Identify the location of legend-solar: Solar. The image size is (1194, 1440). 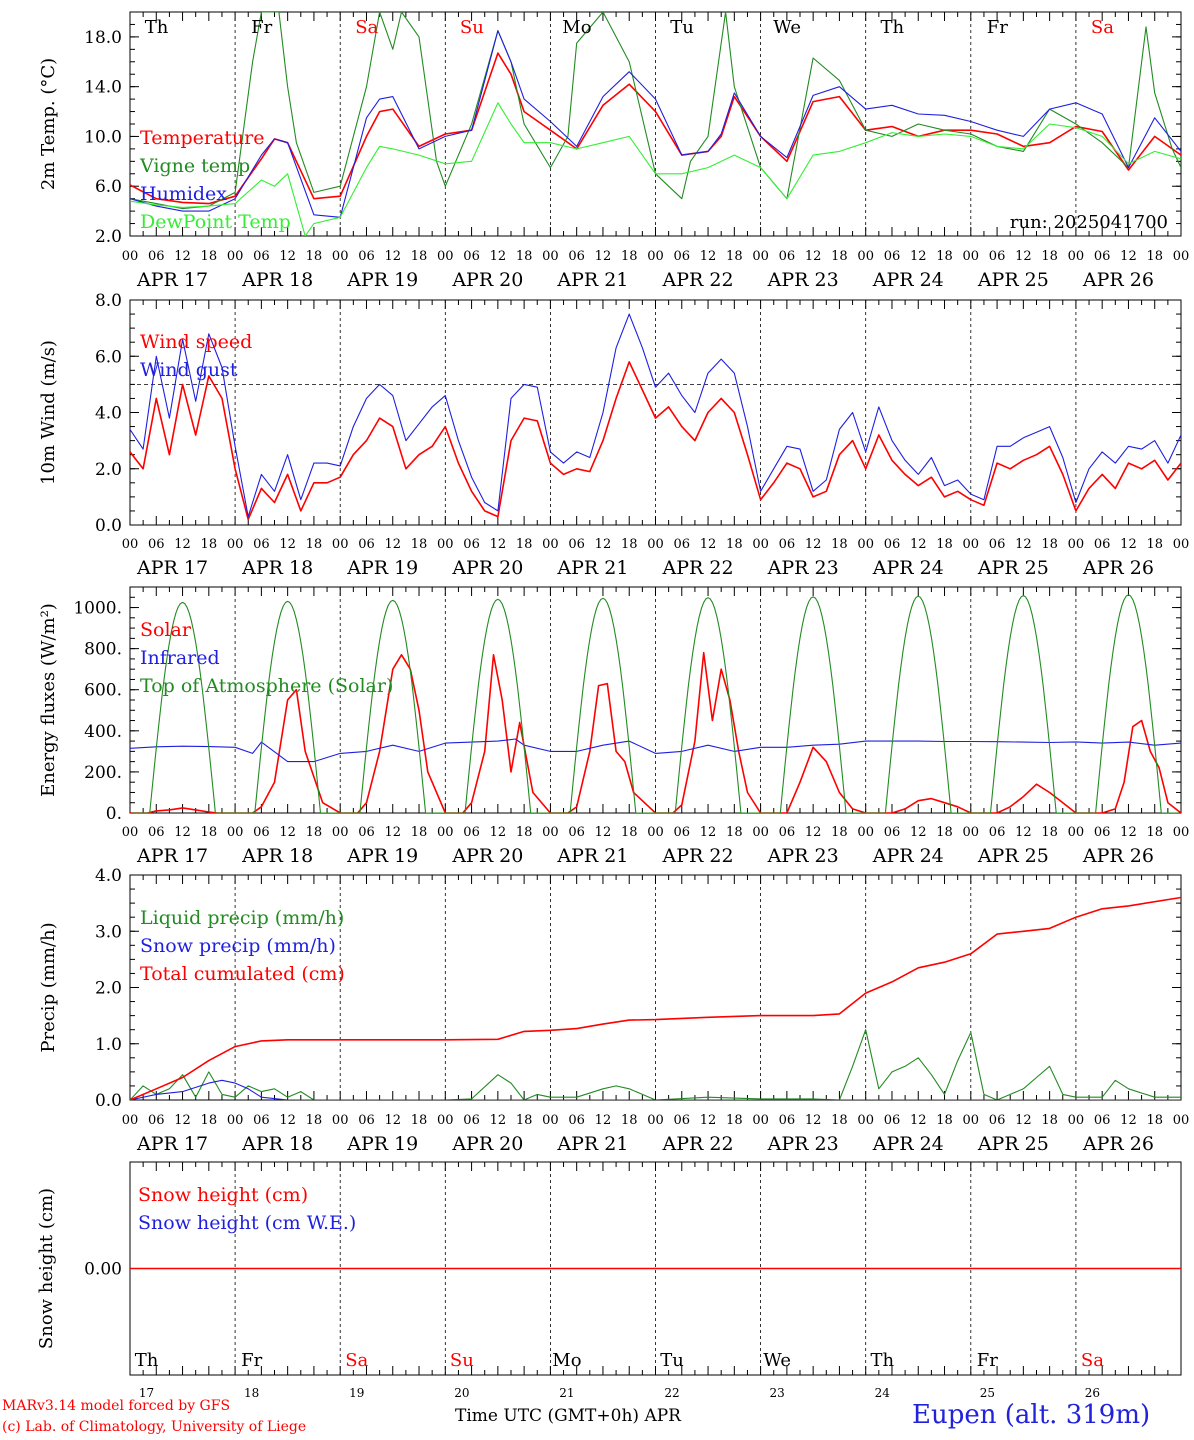
(166, 630).